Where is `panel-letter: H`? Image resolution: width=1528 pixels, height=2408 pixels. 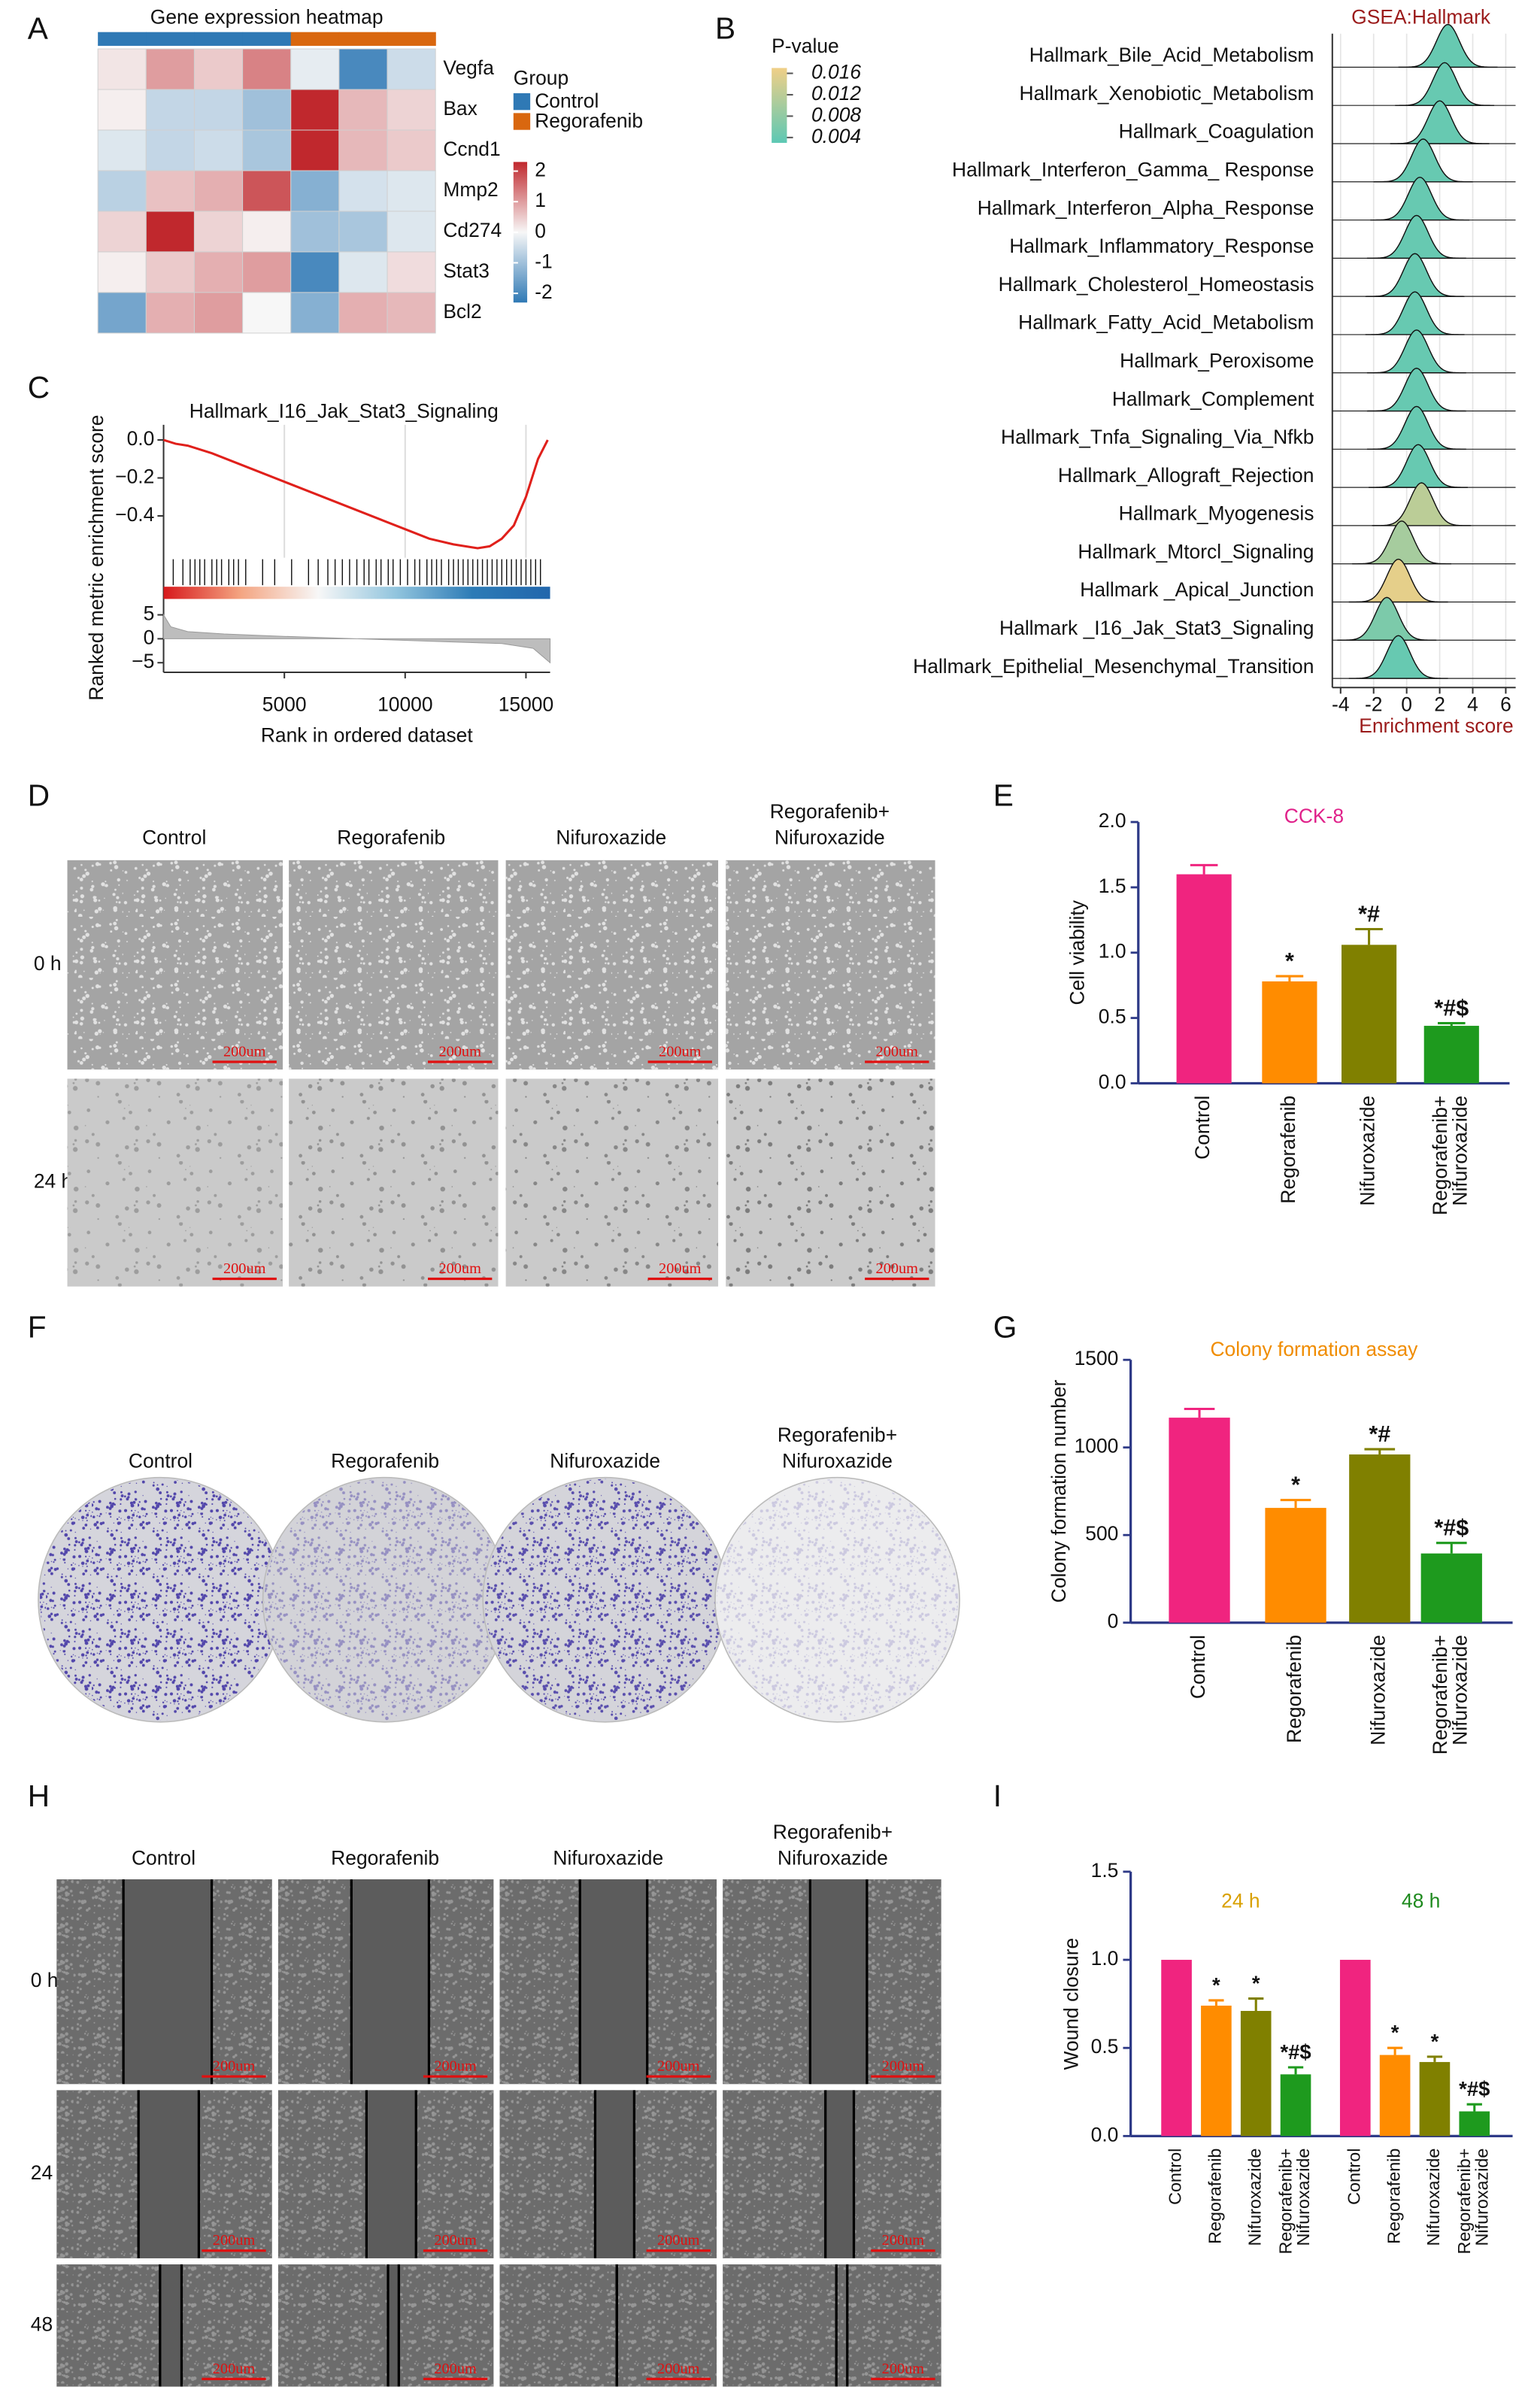
panel-letter: H is located at coordinates (39, 1796).